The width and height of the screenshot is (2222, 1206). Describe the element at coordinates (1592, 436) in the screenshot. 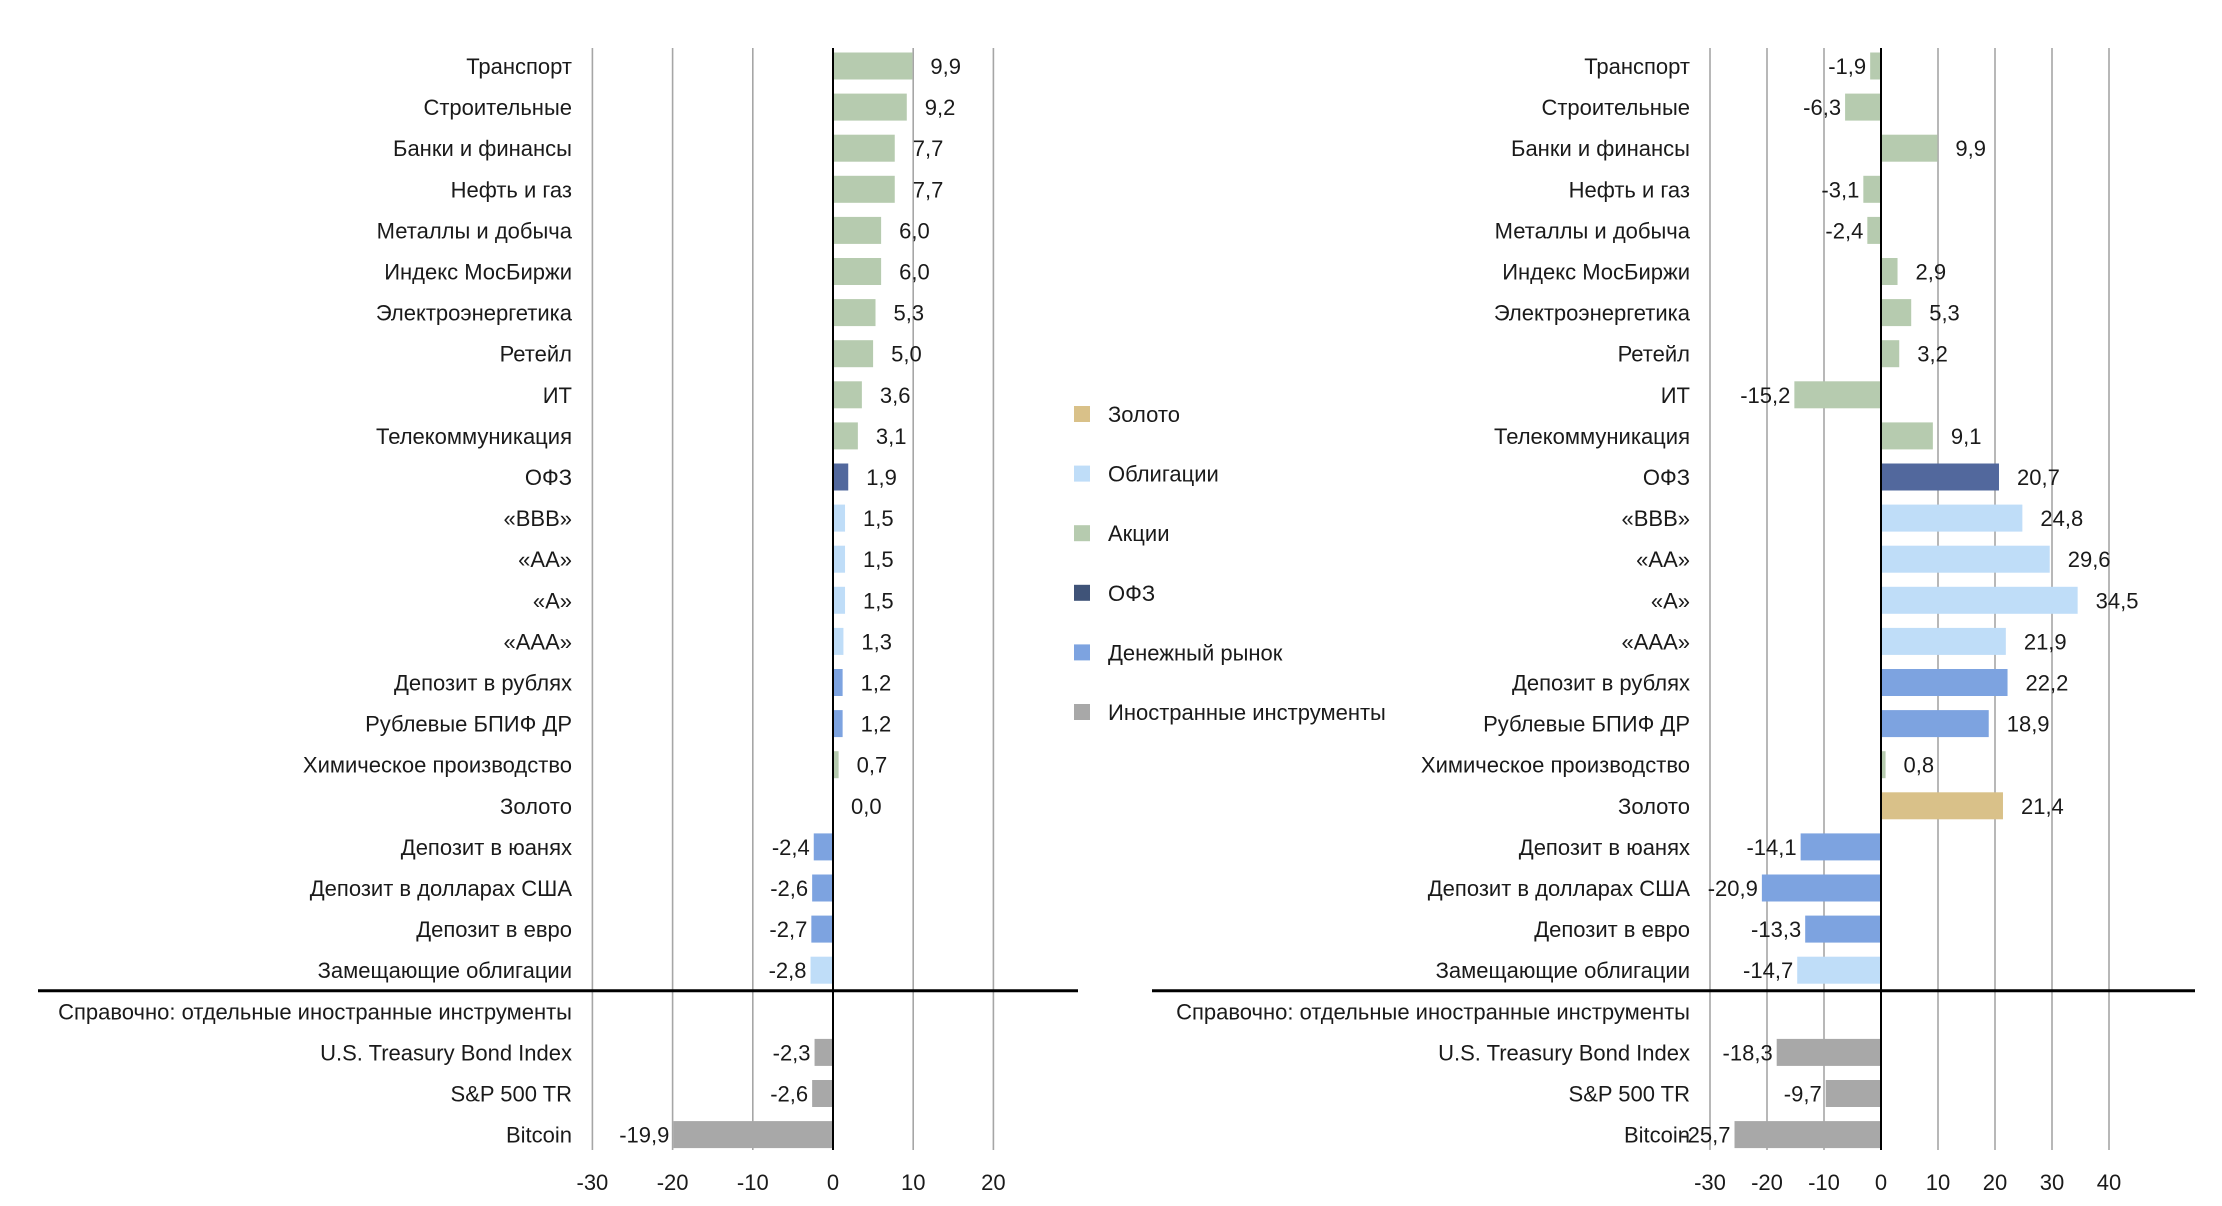

I see `category-label: Телекоммуникация` at that location.